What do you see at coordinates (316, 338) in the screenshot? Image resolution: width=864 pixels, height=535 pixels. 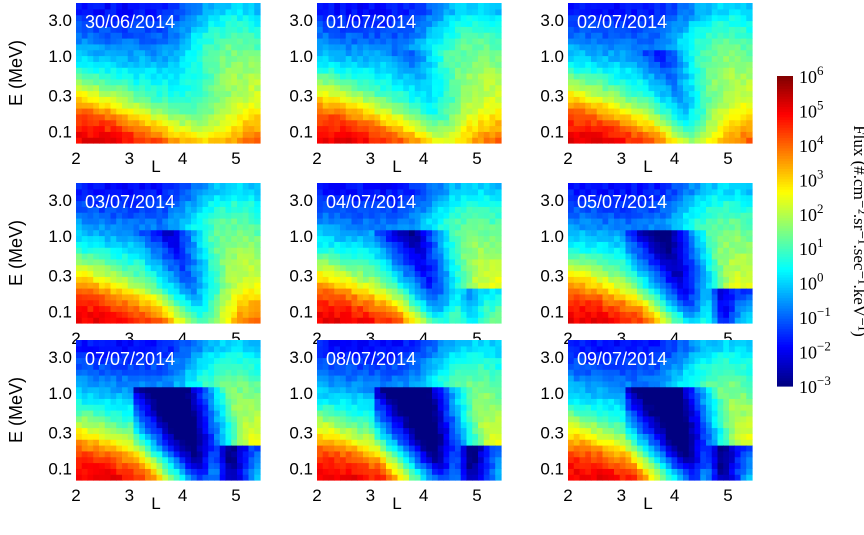 I see `x-tick-label: 2` at bounding box center [316, 338].